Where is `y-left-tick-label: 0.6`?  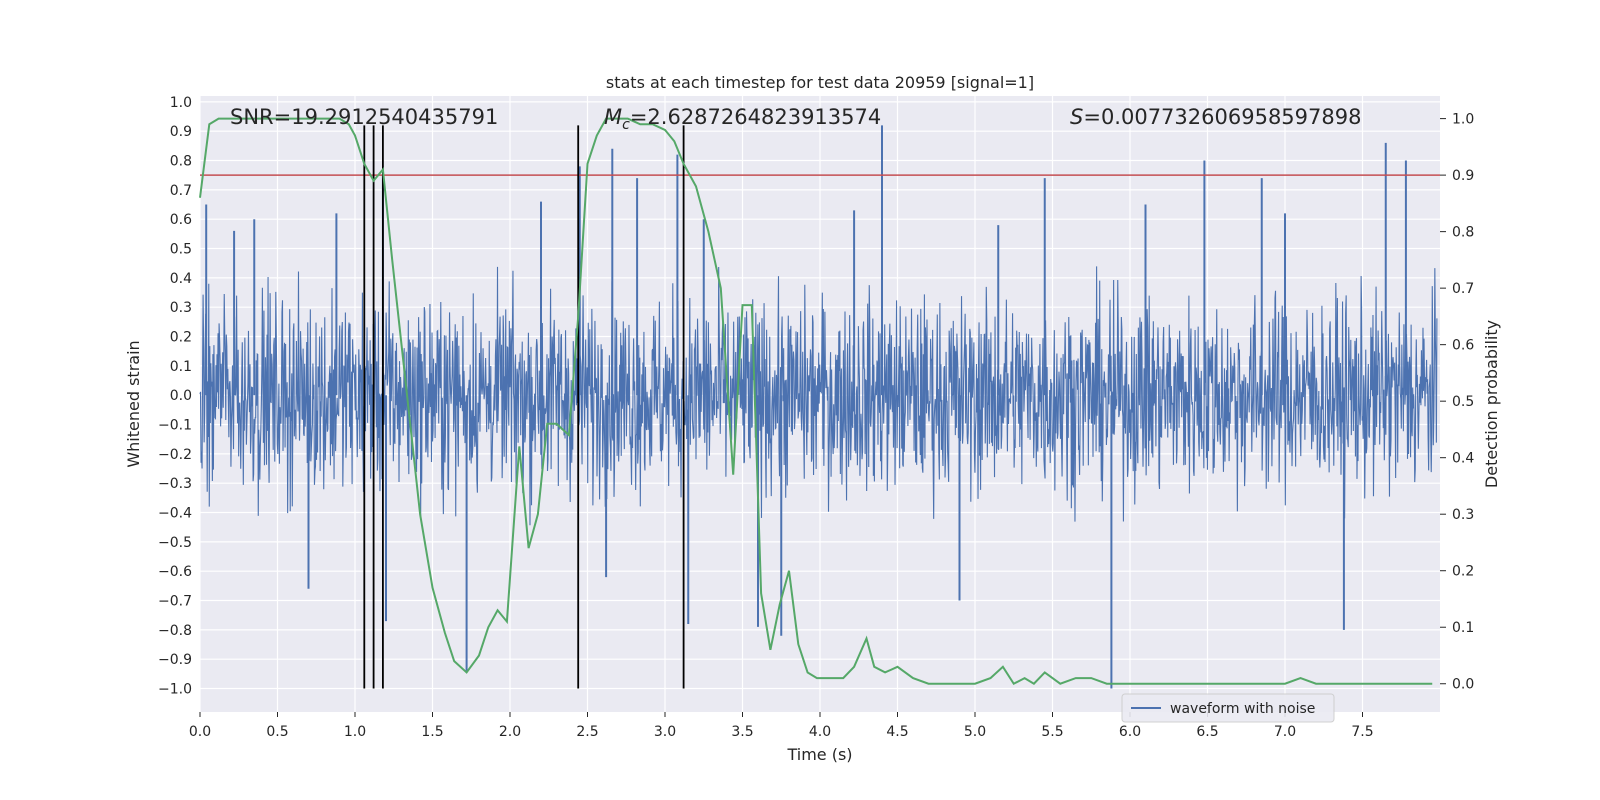
y-left-tick-label: 0.6 is located at coordinates (181, 220).